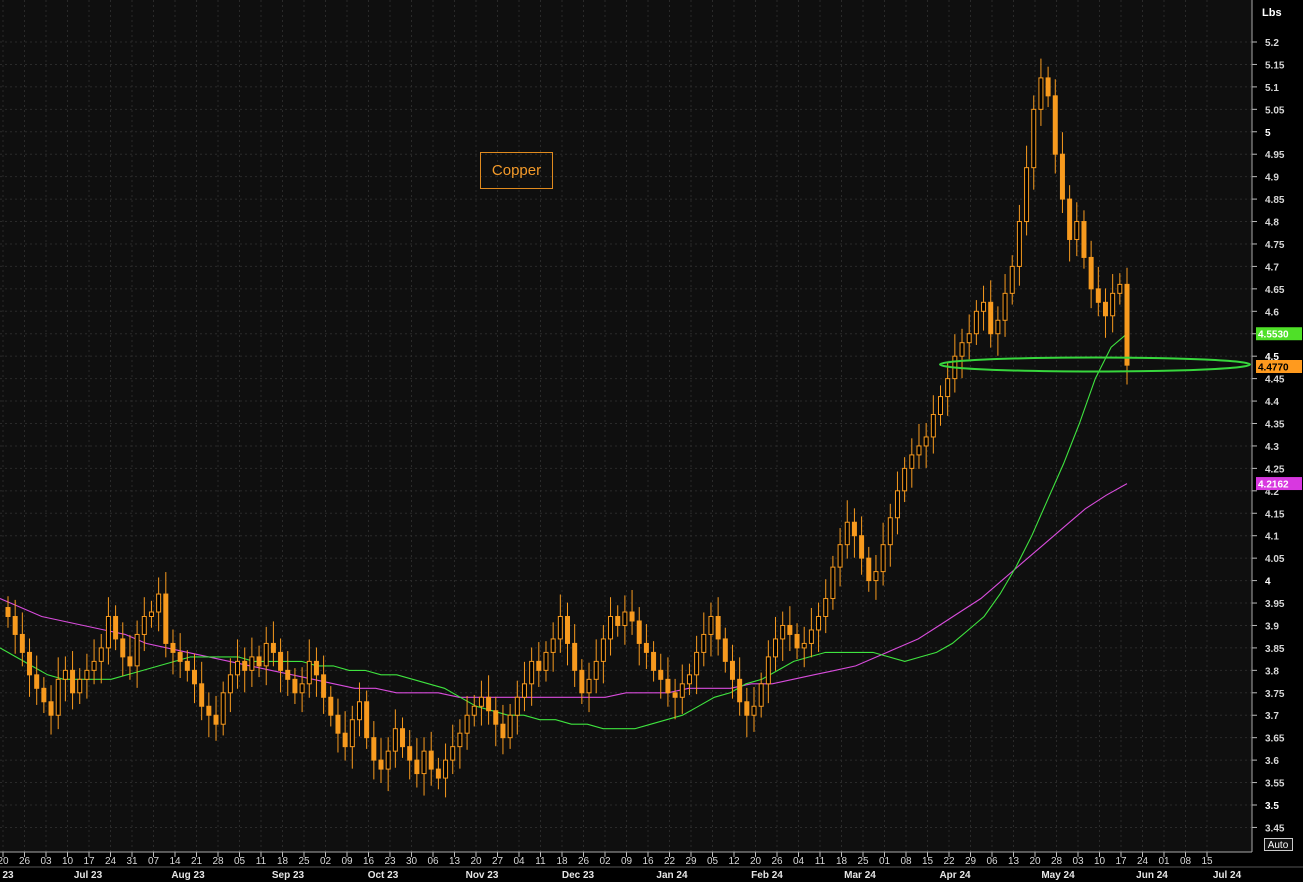 The width and height of the screenshot is (1303, 882). What do you see at coordinates (1275, 425) in the screenshot?
I see `y-tick-label: 4.35` at bounding box center [1275, 425].